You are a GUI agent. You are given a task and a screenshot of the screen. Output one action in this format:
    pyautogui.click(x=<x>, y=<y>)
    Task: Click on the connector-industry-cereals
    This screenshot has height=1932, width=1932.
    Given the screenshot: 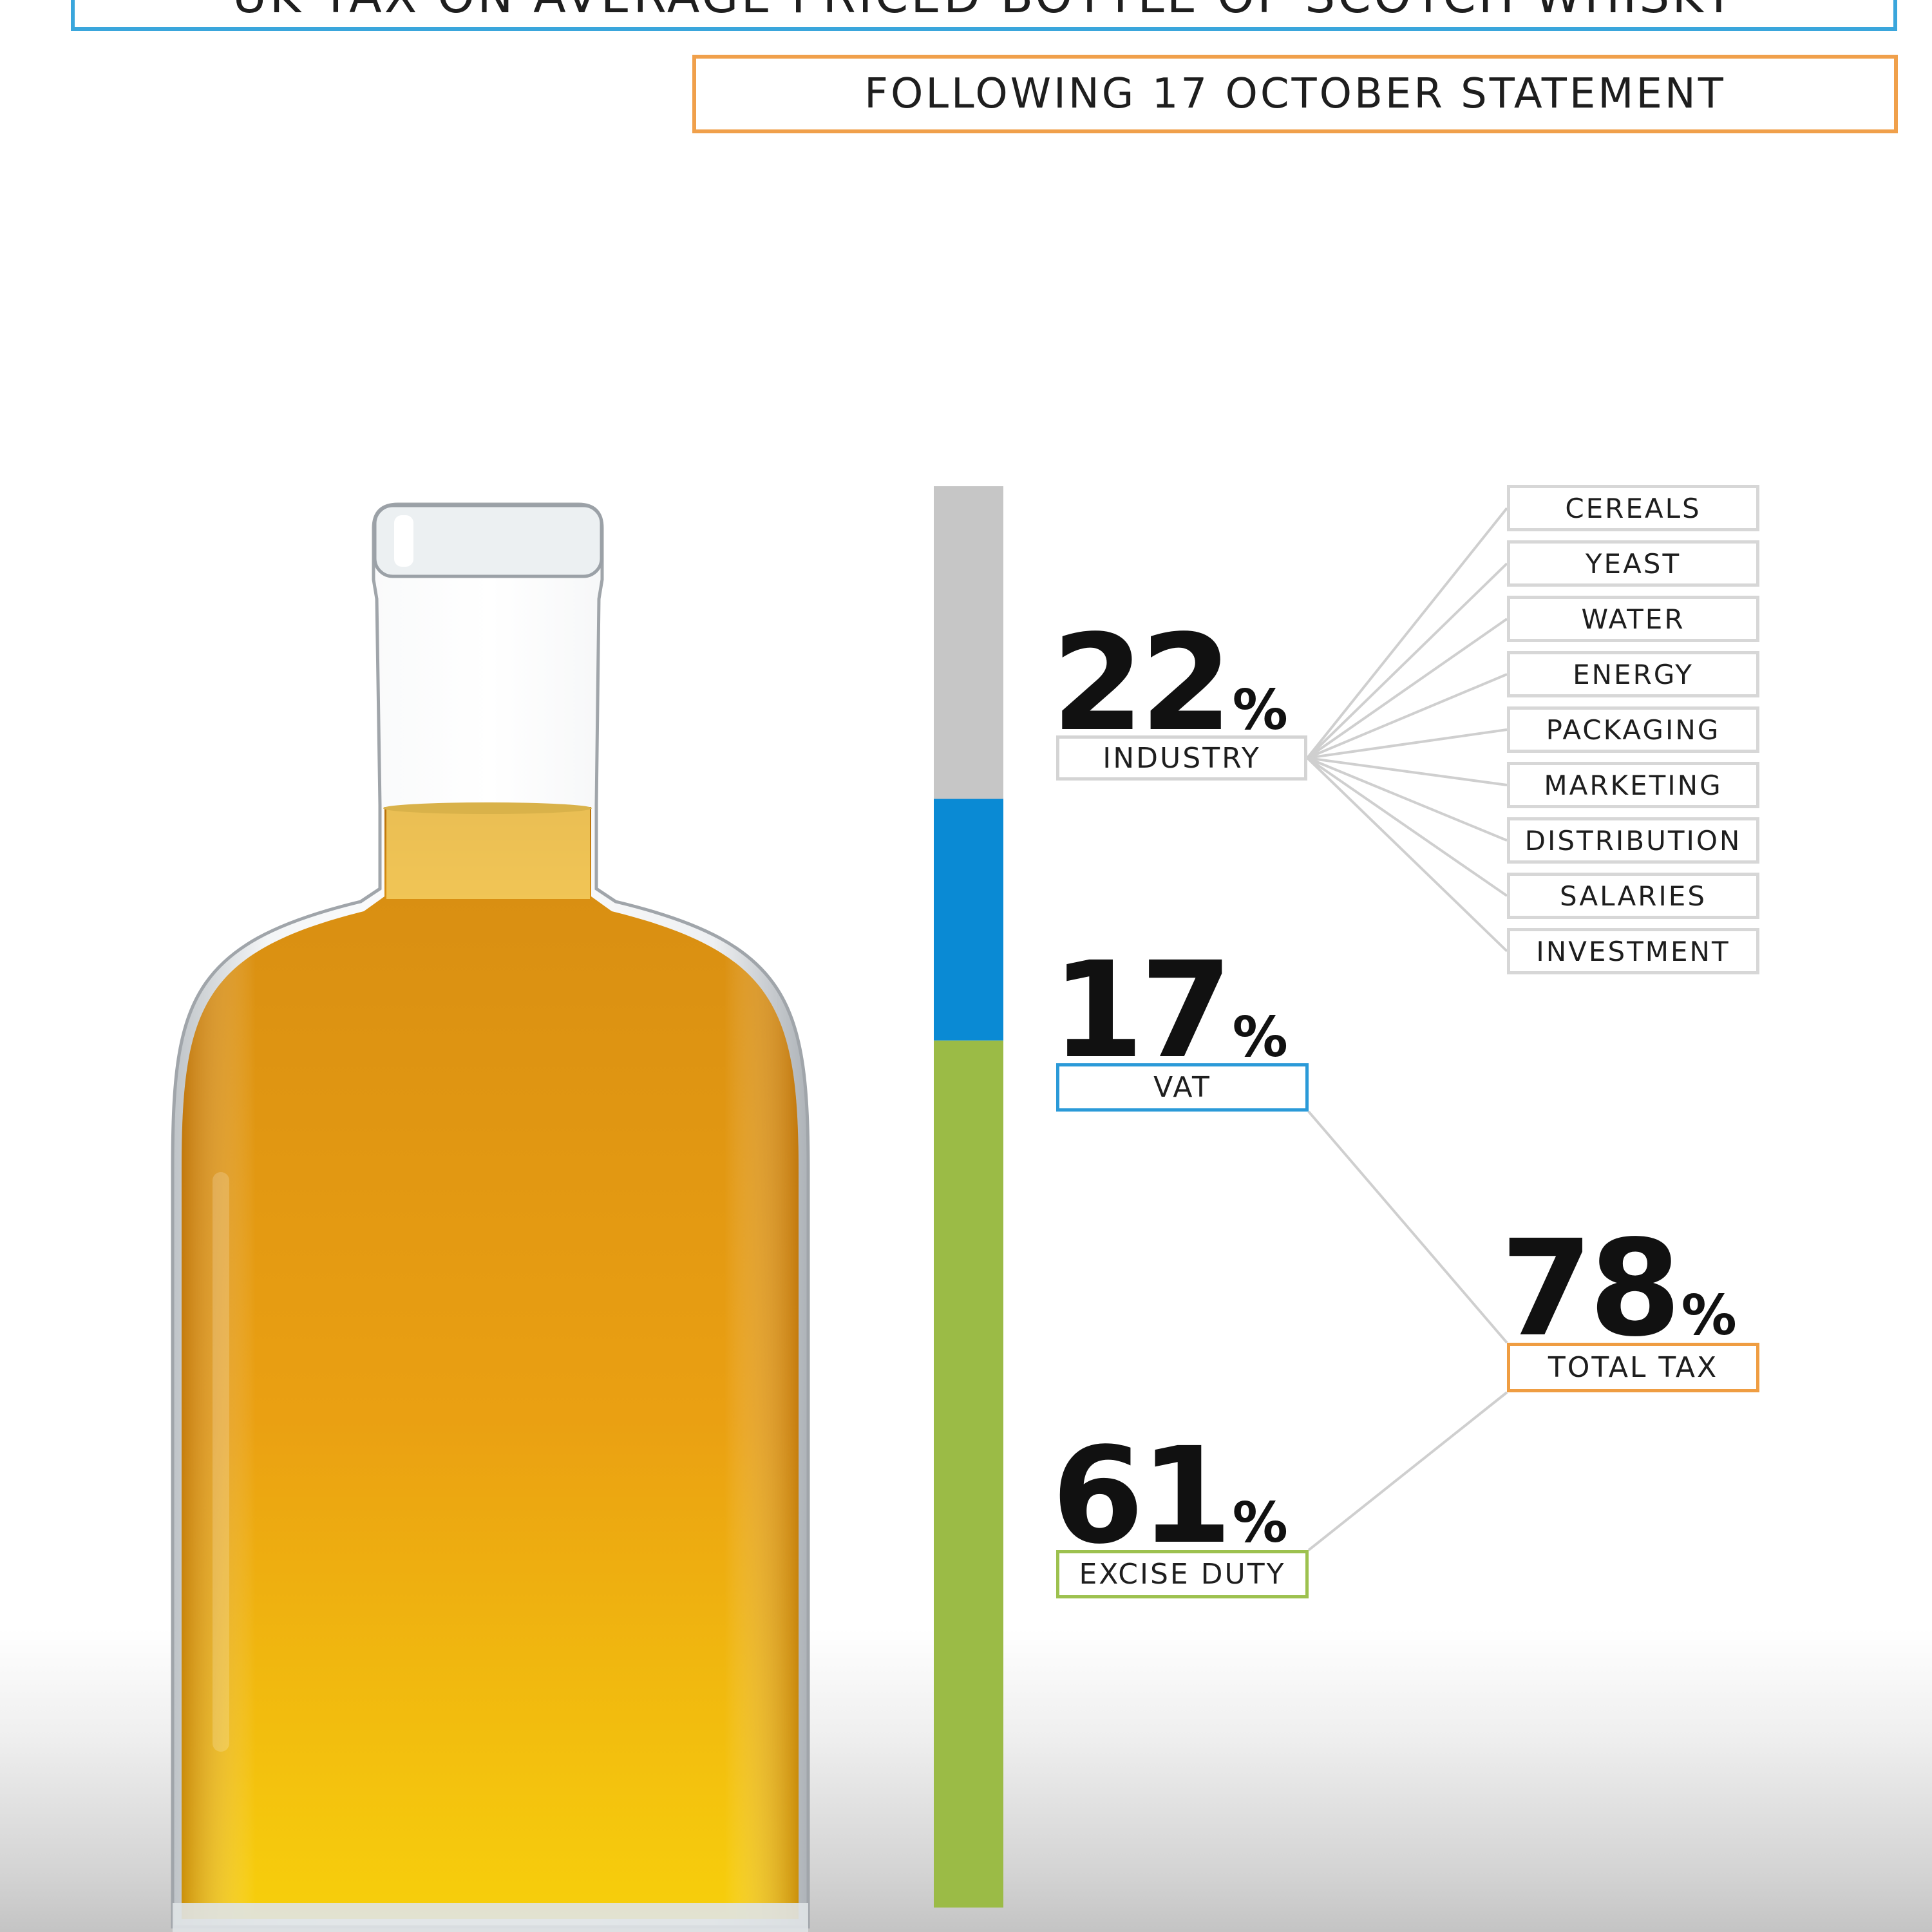 What is the action you would take?
    pyautogui.click(x=1407, y=633)
    